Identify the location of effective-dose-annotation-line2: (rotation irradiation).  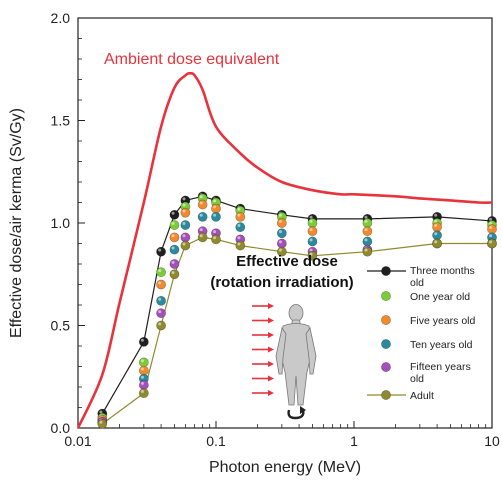
(281, 282).